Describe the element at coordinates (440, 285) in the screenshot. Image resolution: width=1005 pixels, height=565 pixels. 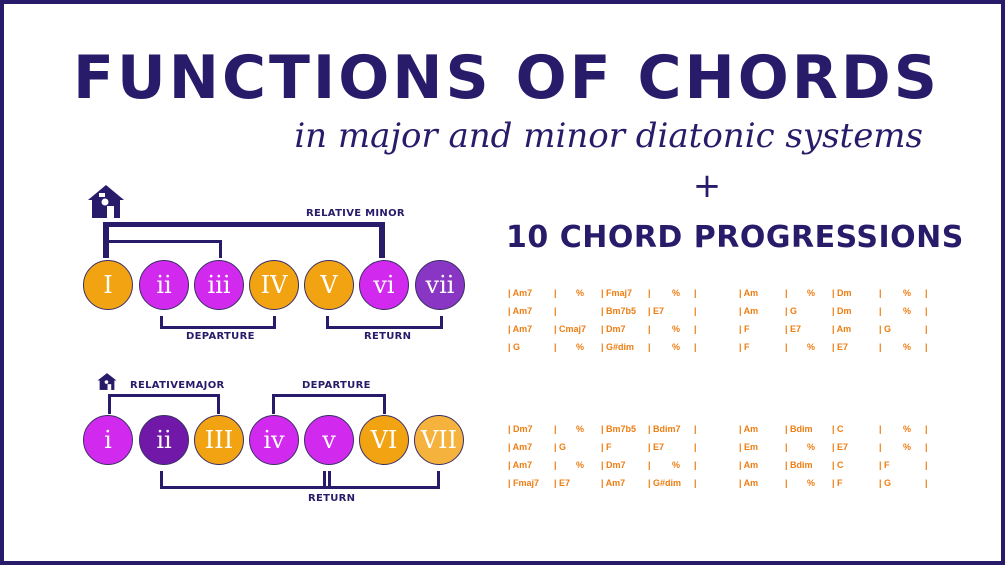
I see `major-chord-vii: vii` at that location.